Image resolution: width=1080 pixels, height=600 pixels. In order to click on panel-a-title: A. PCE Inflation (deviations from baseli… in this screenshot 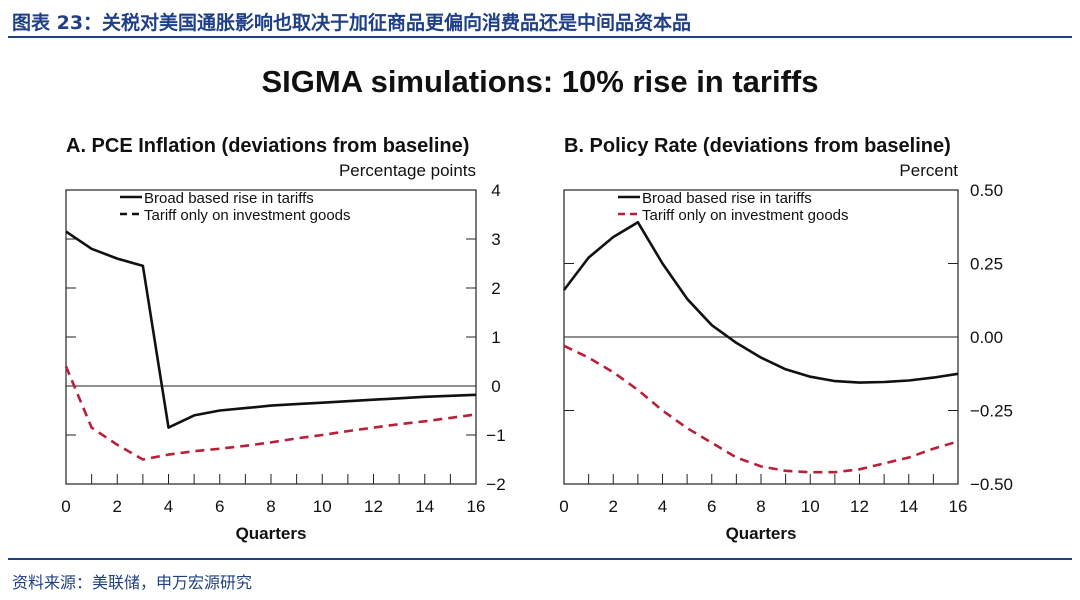, I will do `click(267, 146)`.